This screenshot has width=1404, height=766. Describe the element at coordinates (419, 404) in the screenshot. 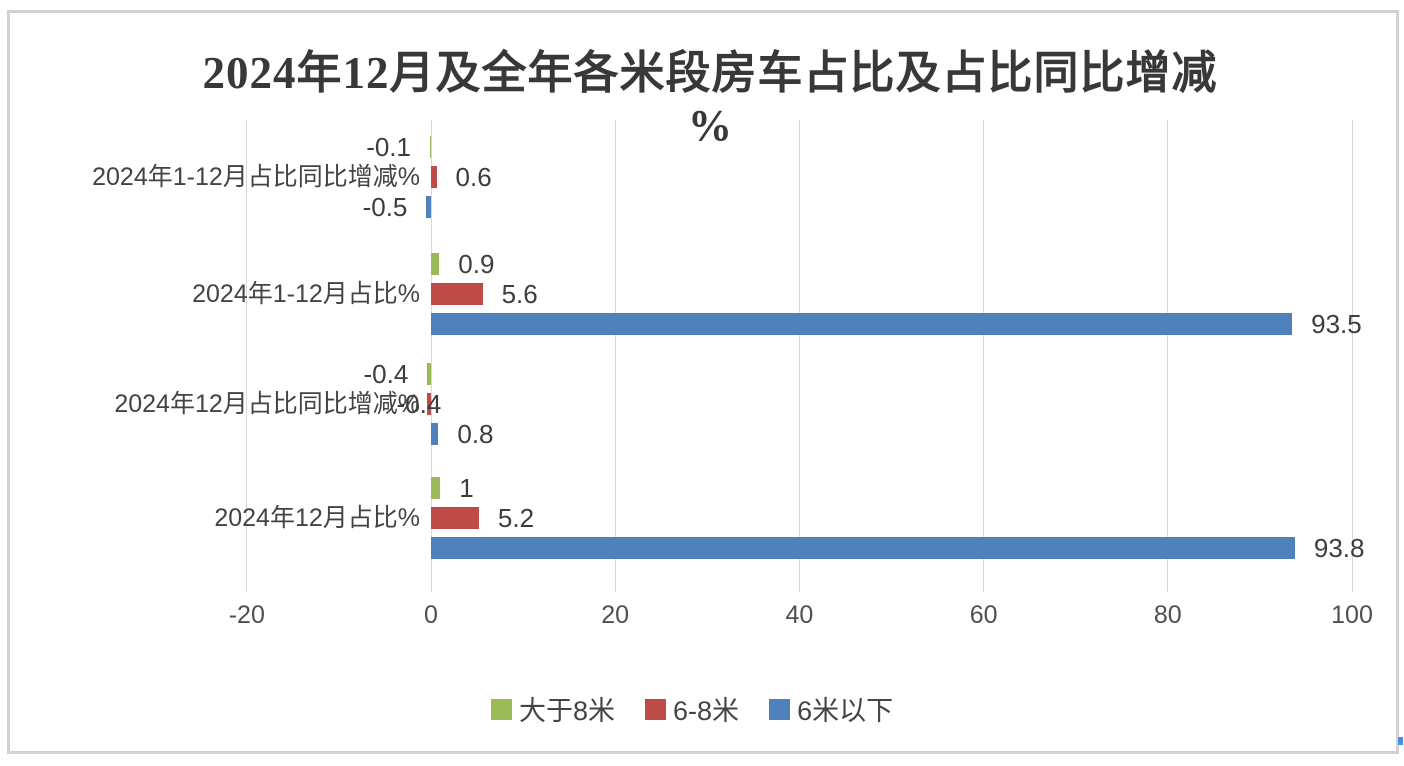

I see `bar-label-s1-c2: -0.4` at that location.